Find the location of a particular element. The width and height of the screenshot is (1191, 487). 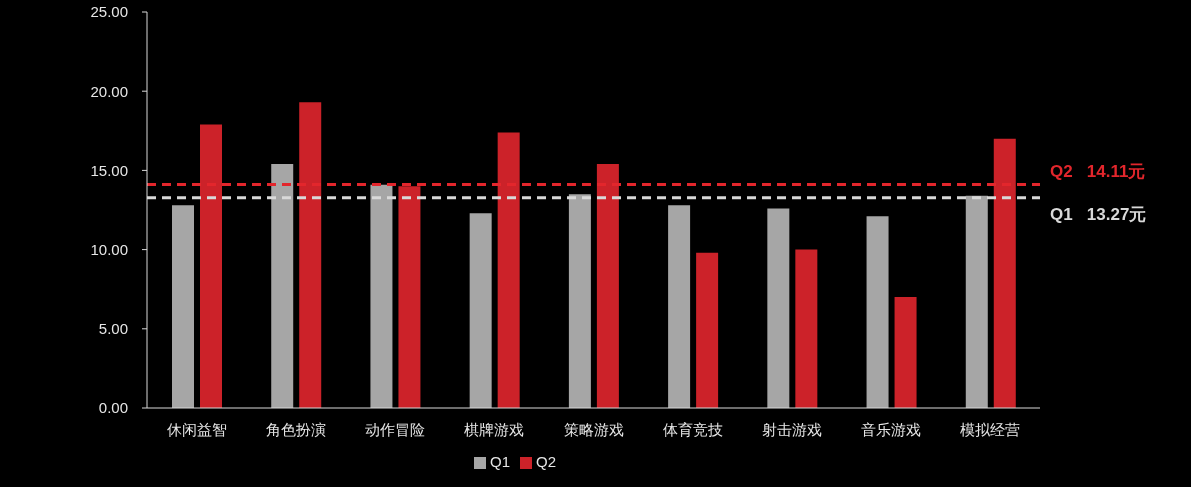

x-tick-label: 模拟经营 is located at coordinates (990, 429).